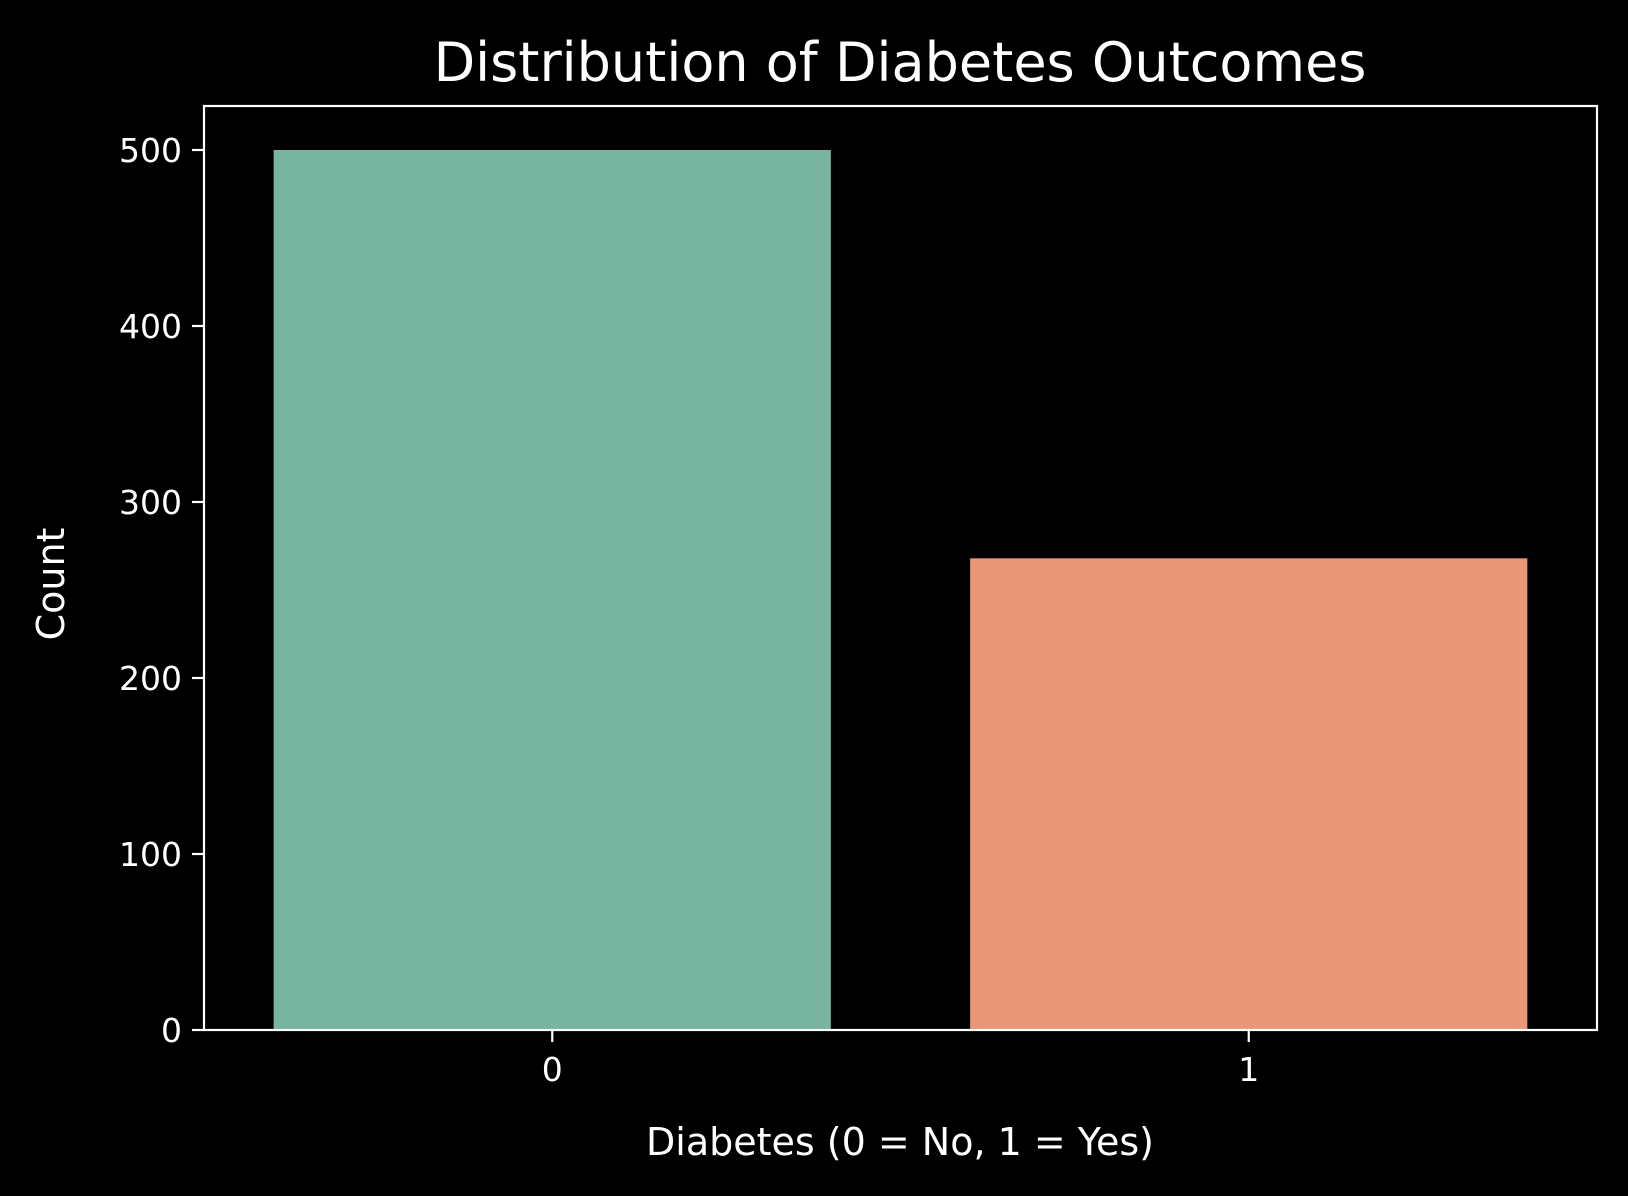  What do you see at coordinates (150, 502) in the screenshot?
I see `y-tick-label-3: 300` at bounding box center [150, 502].